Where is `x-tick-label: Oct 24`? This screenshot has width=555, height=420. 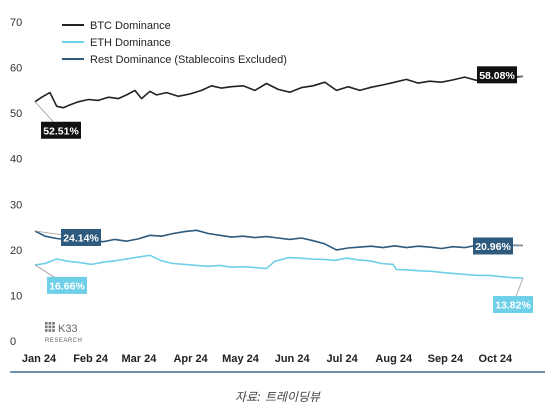
x-tick-label: Oct 24 is located at coordinates (496, 359).